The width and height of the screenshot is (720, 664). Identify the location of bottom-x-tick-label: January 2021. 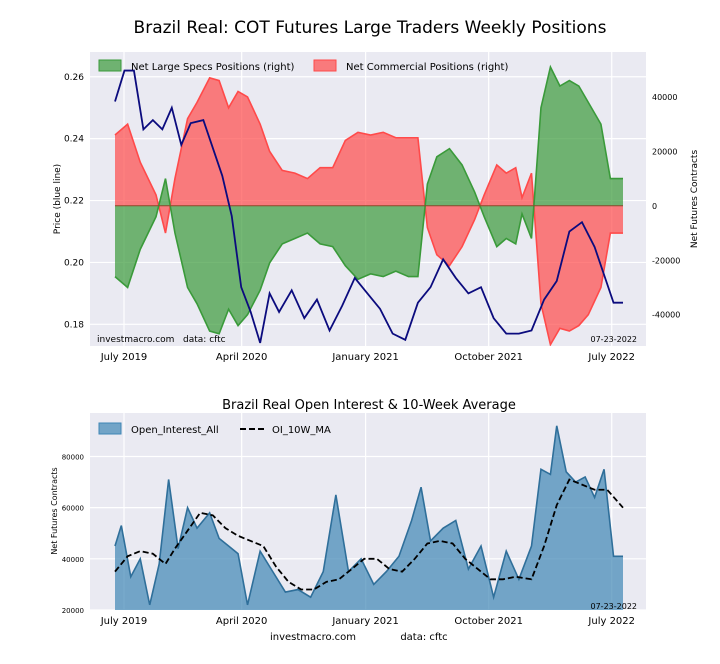
(365, 621).